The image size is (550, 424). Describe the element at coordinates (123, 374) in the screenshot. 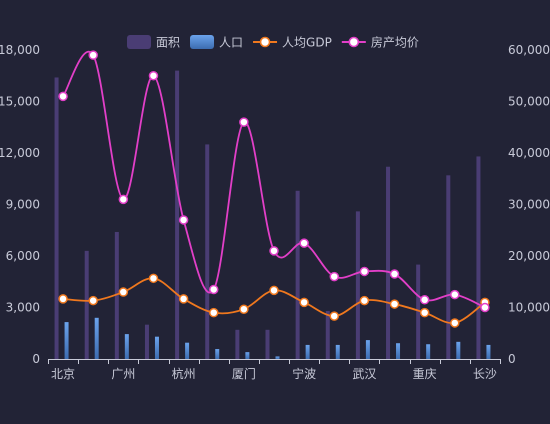

I see `x-axis-category-label: 广州` at that location.